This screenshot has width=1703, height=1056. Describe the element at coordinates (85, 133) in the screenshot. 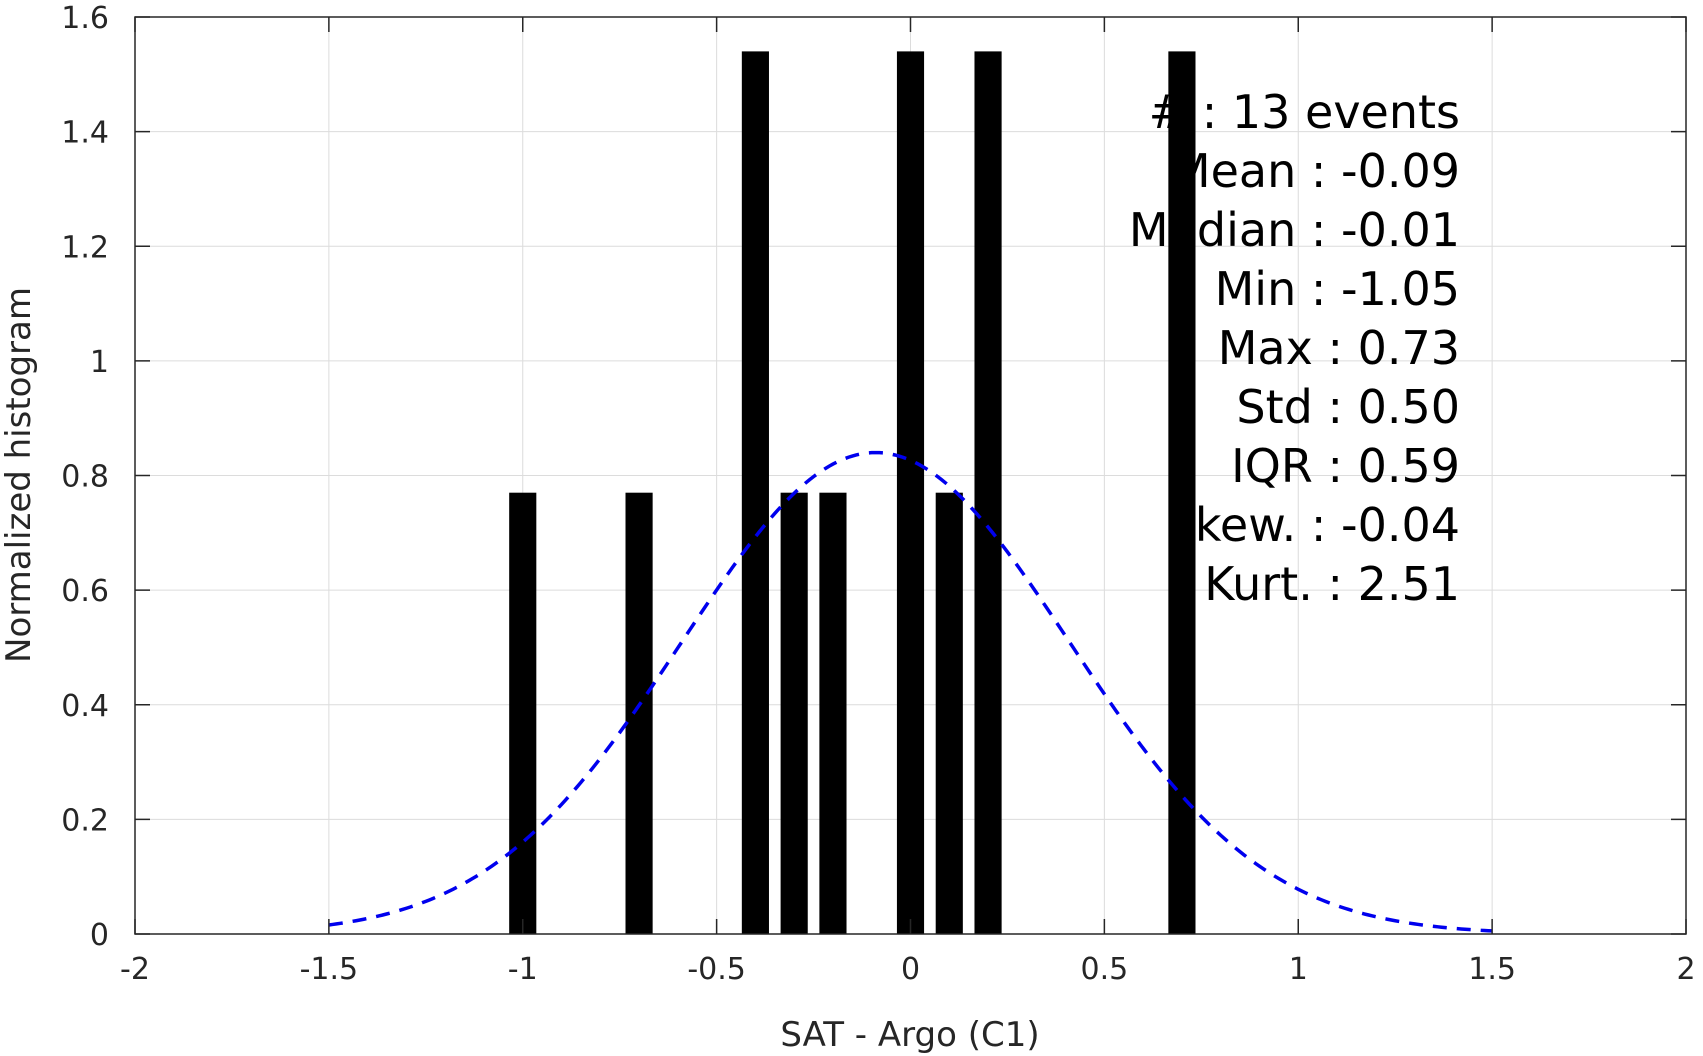

I see `y-tick-label: 1.4` at that location.